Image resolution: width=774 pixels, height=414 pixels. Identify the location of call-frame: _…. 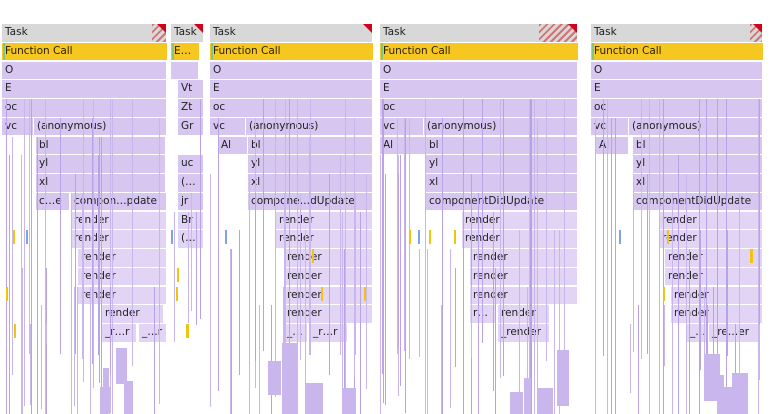
(296, 333).